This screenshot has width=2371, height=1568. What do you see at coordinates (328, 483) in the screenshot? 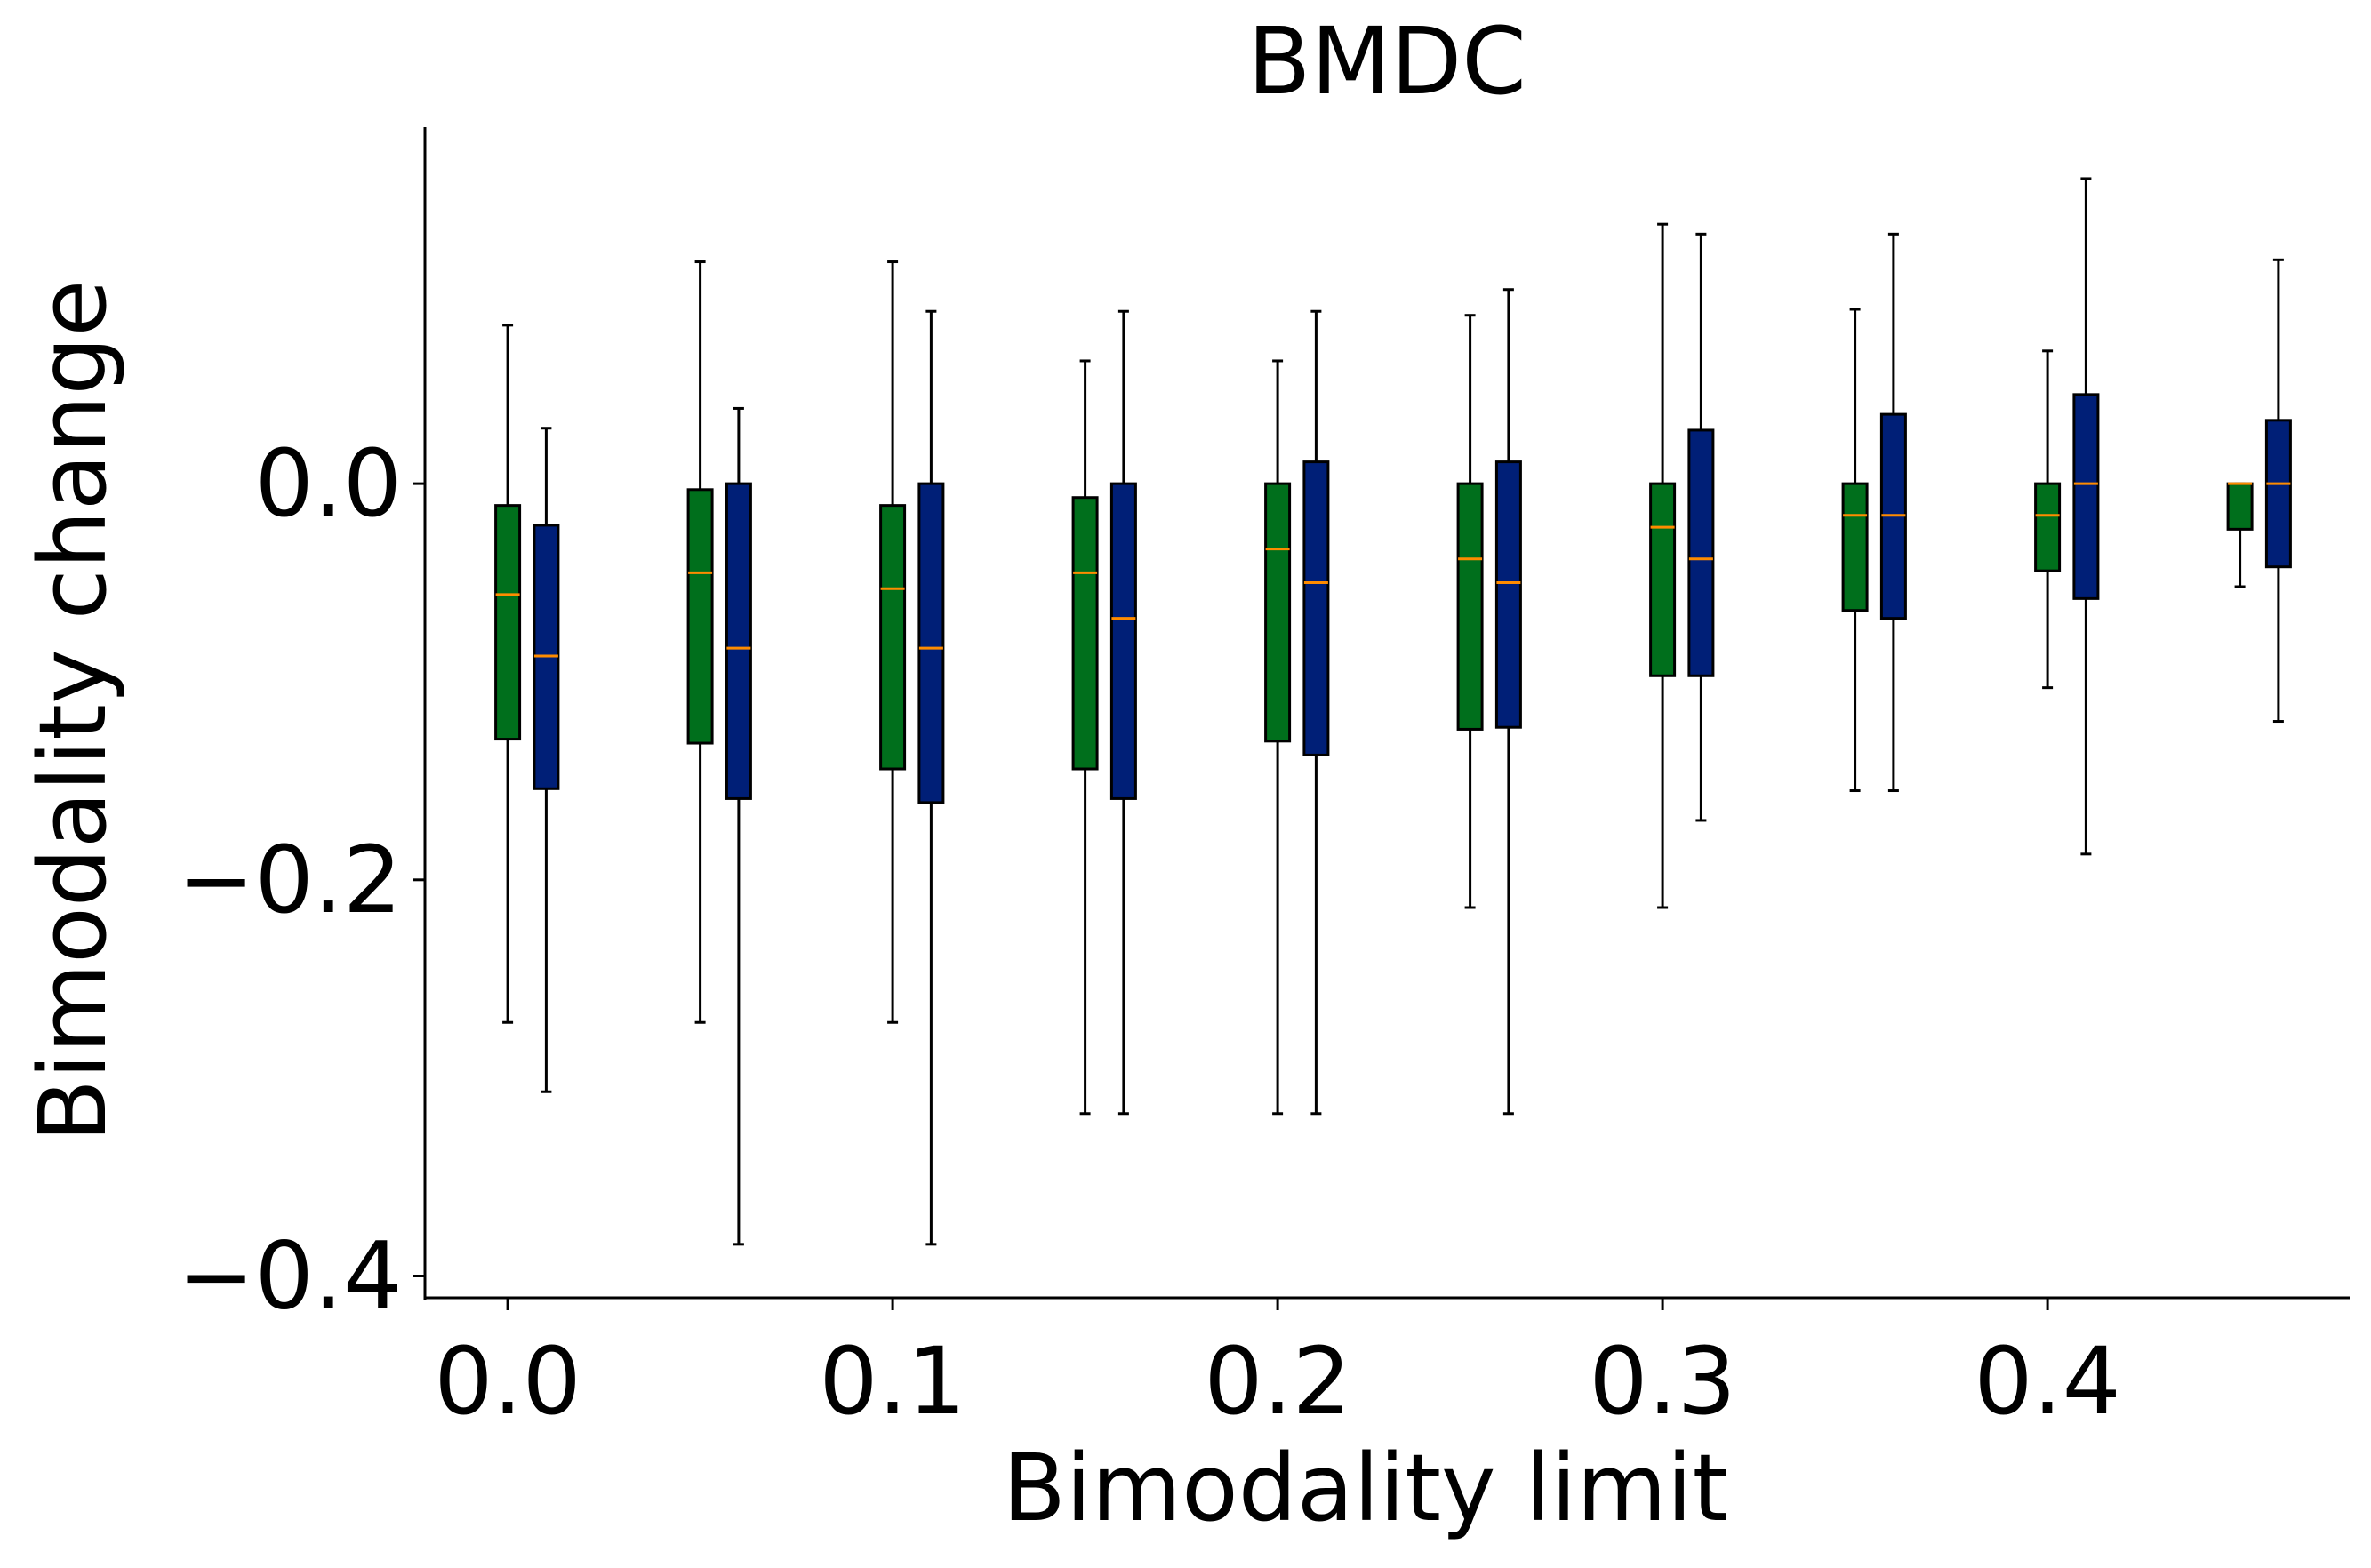
I see `y-tick-label: 0.0` at bounding box center [328, 483].